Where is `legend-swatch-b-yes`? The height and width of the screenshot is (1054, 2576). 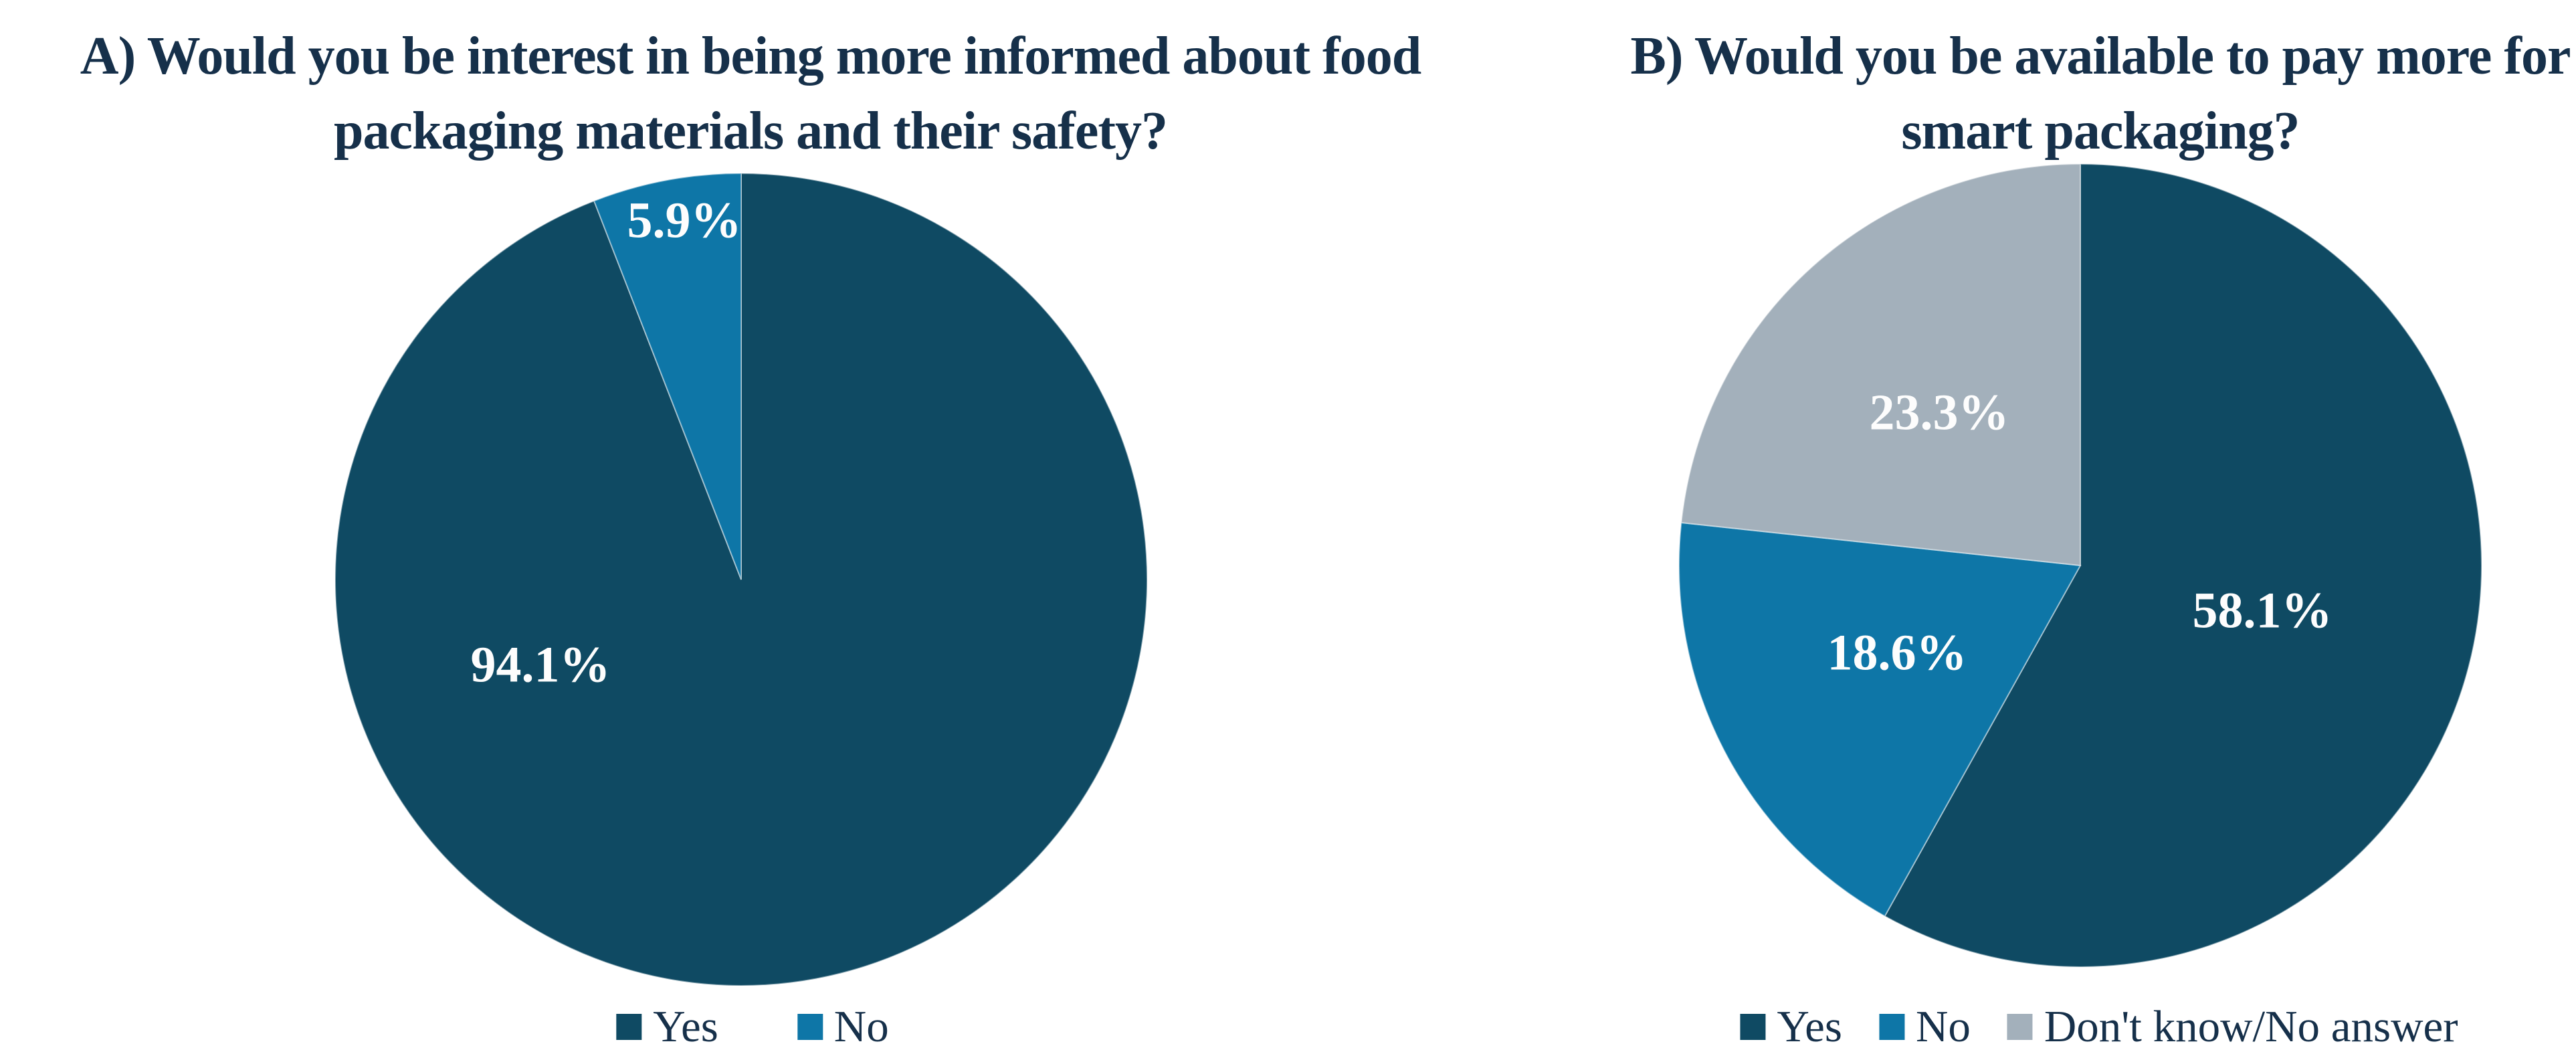 legend-swatch-b-yes is located at coordinates (1753, 1027).